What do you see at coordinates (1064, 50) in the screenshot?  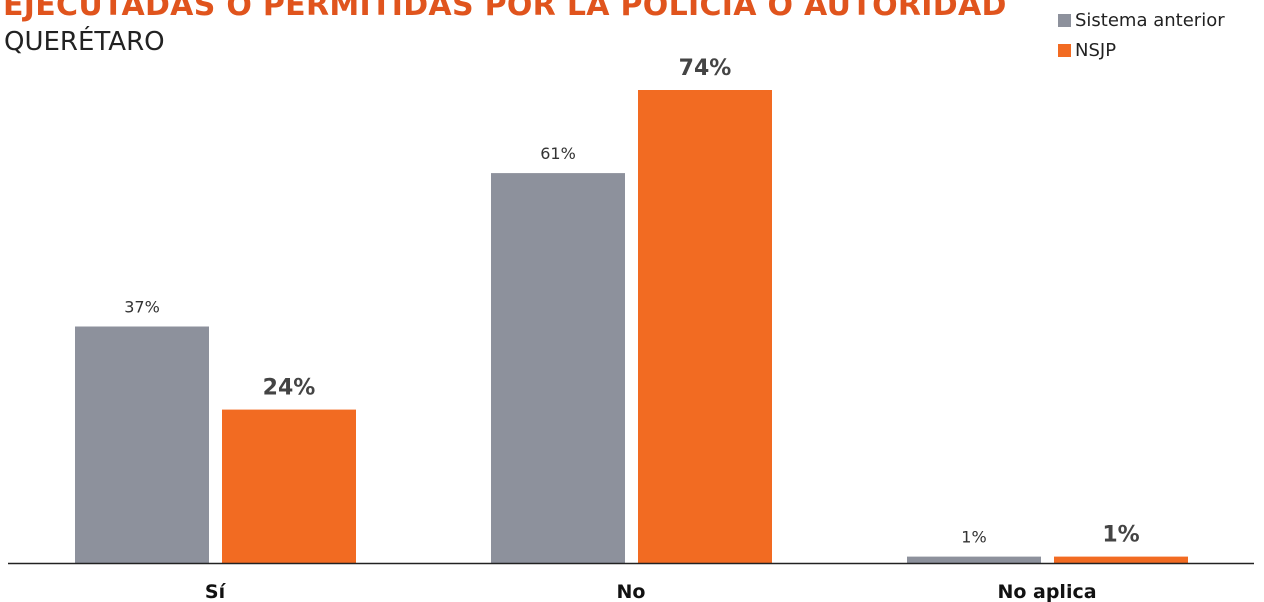 I see `legend-swatch-nsjp` at bounding box center [1064, 50].